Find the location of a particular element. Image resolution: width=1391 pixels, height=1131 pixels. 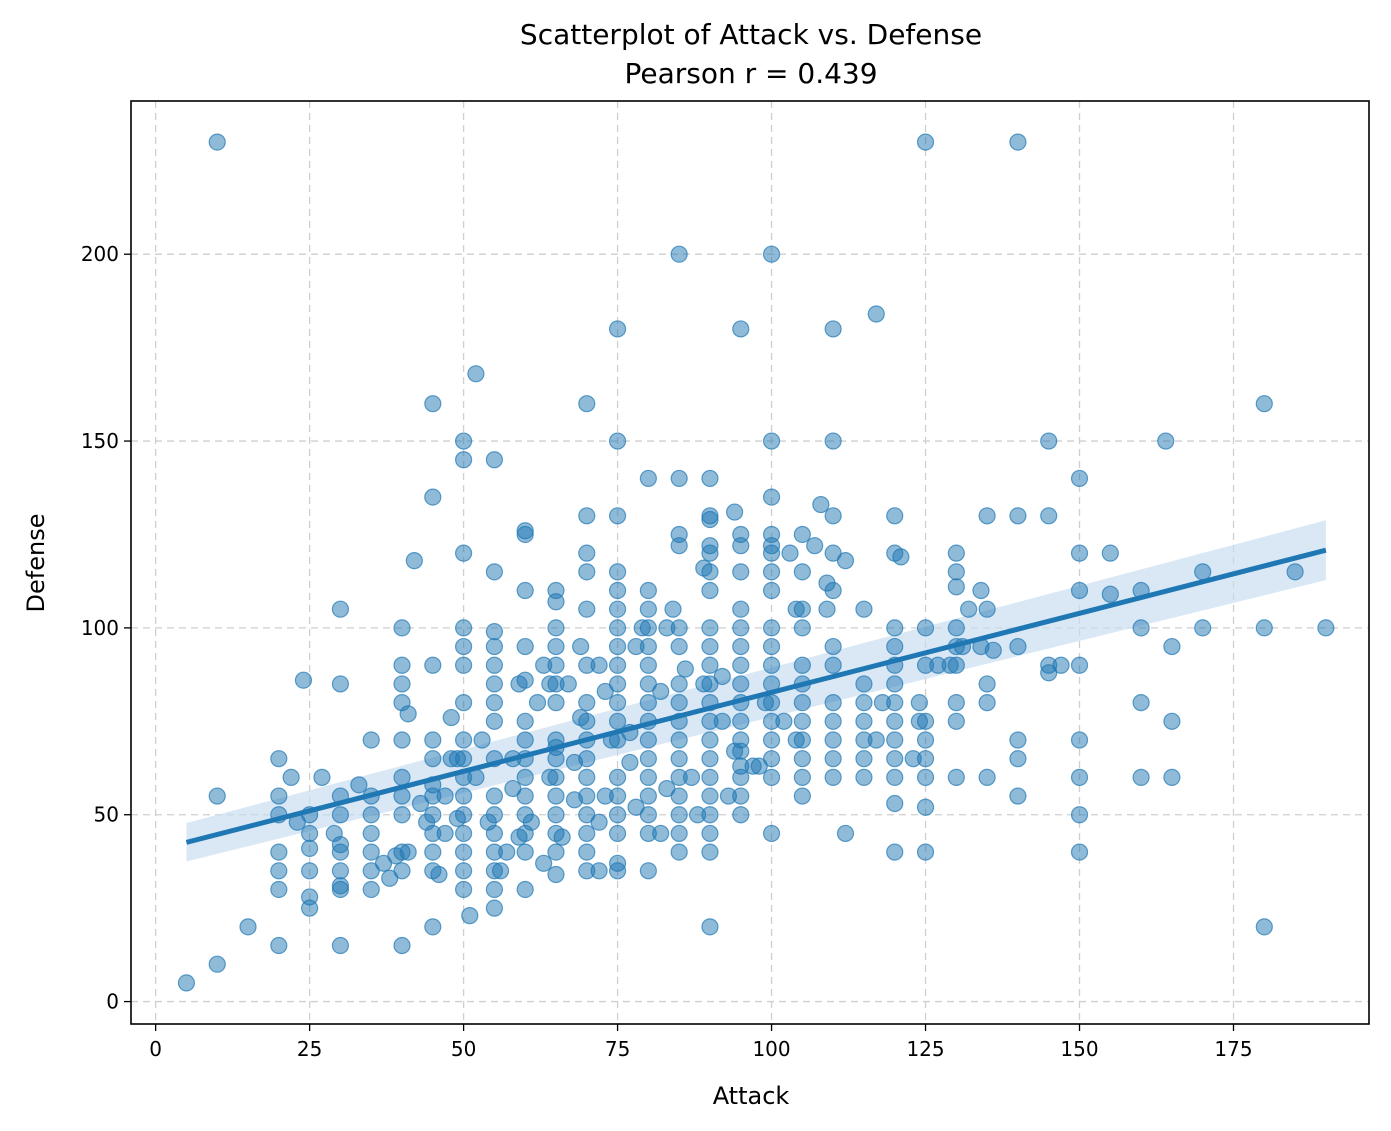

y-tick-label: 50 is located at coordinates (106, 815).